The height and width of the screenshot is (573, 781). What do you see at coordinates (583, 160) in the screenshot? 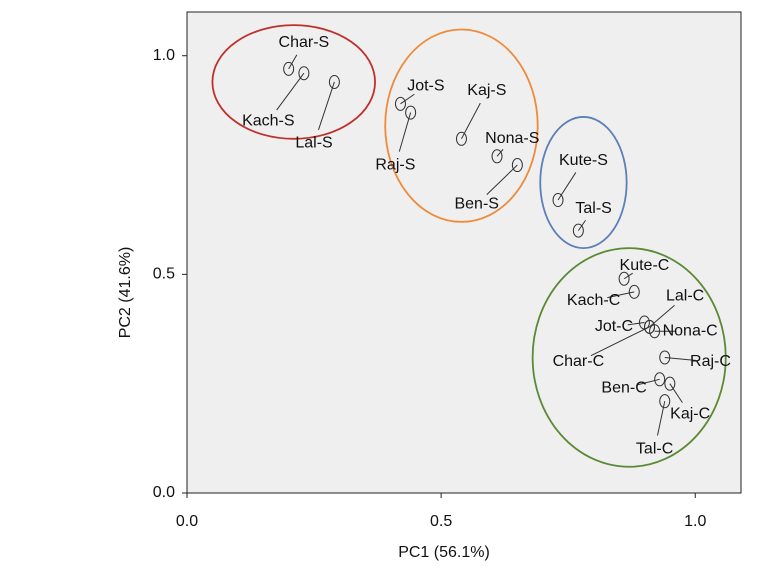
I see `point-label-Kute-S: Kute-S` at bounding box center [583, 160].